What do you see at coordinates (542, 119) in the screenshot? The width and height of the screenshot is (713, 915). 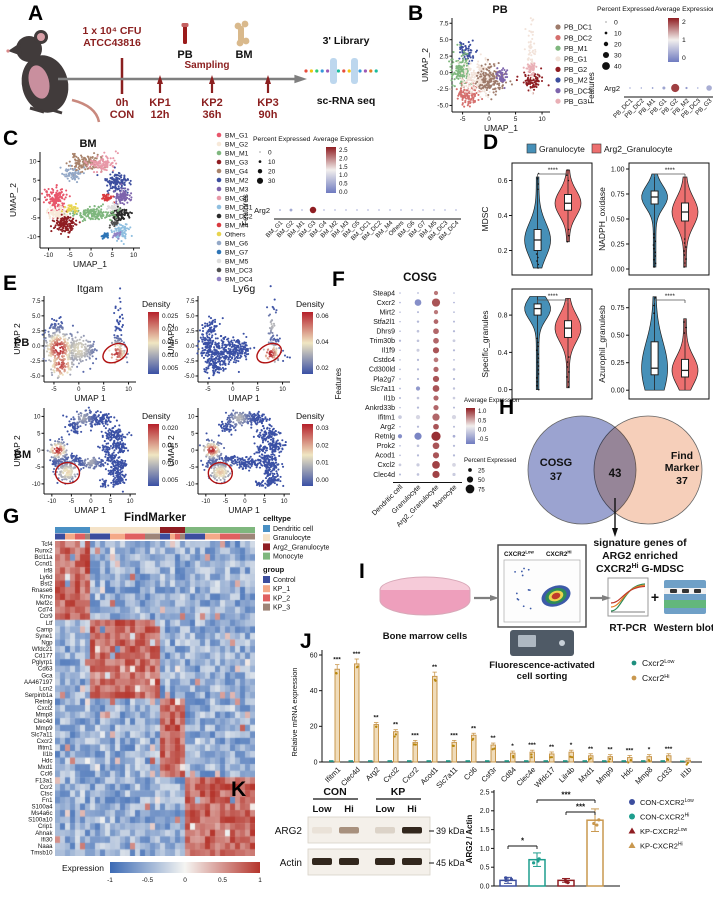 I see `x-tick: 10` at bounding box center [542, 119].